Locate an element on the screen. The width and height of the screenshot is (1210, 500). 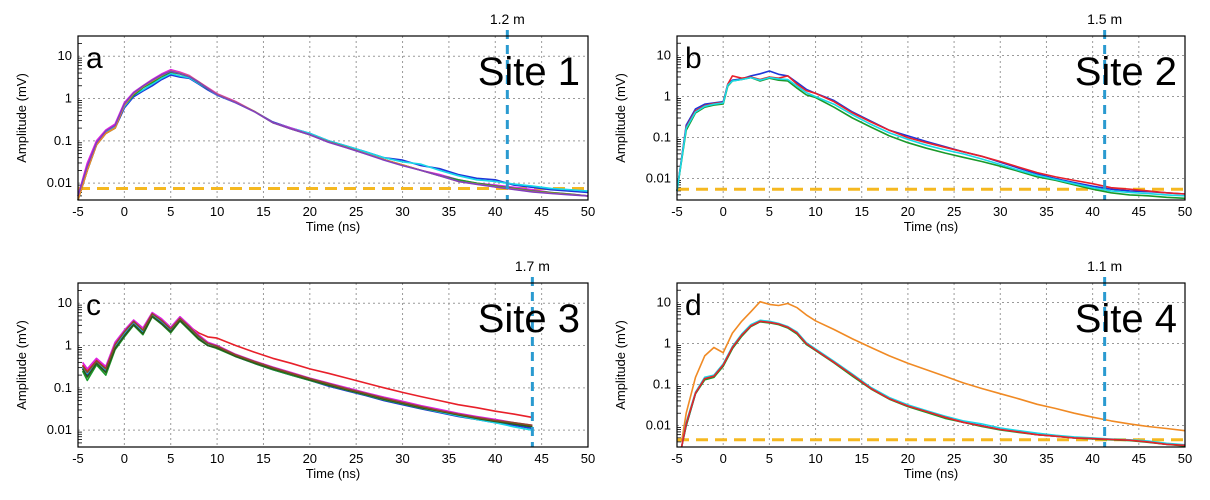
site-label: Site 2 is located at coordinates (1126, 72).